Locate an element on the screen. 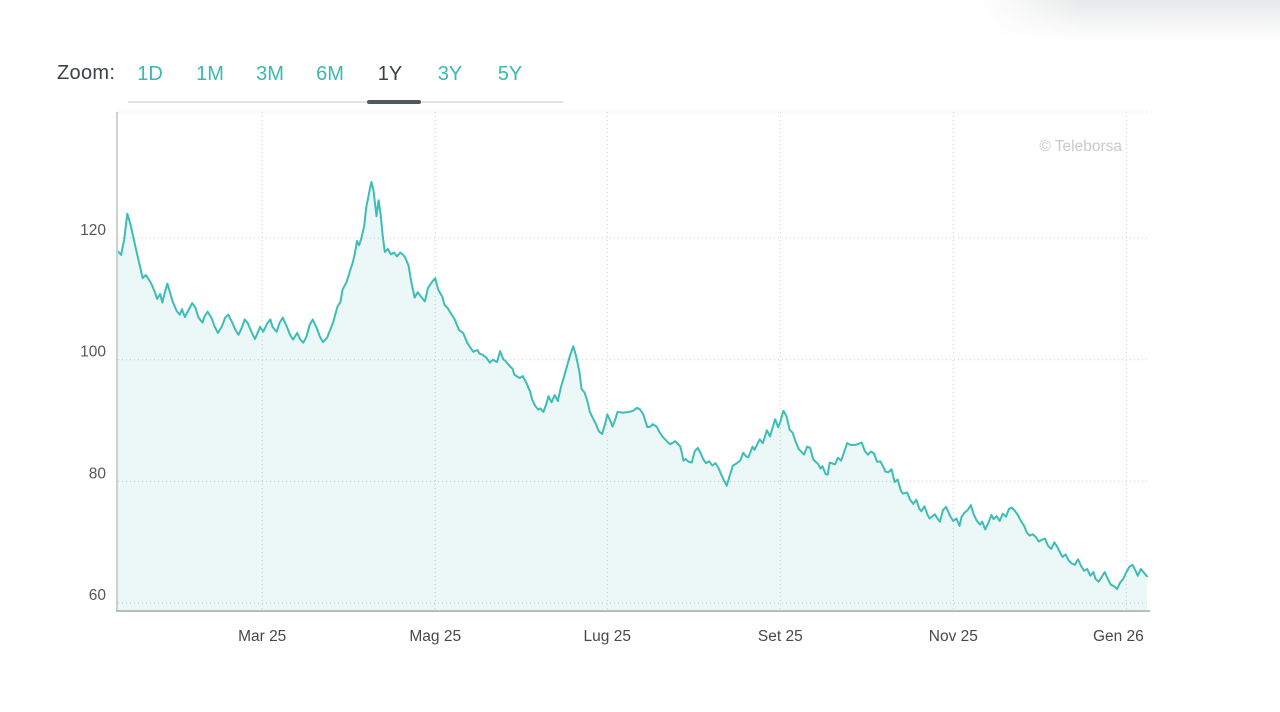 The width and height of the screenshot is (1280, 712). range-selector: 1D 1M 3M 6M 1Y 3Y 5Y is located at coordinates (330, 74).